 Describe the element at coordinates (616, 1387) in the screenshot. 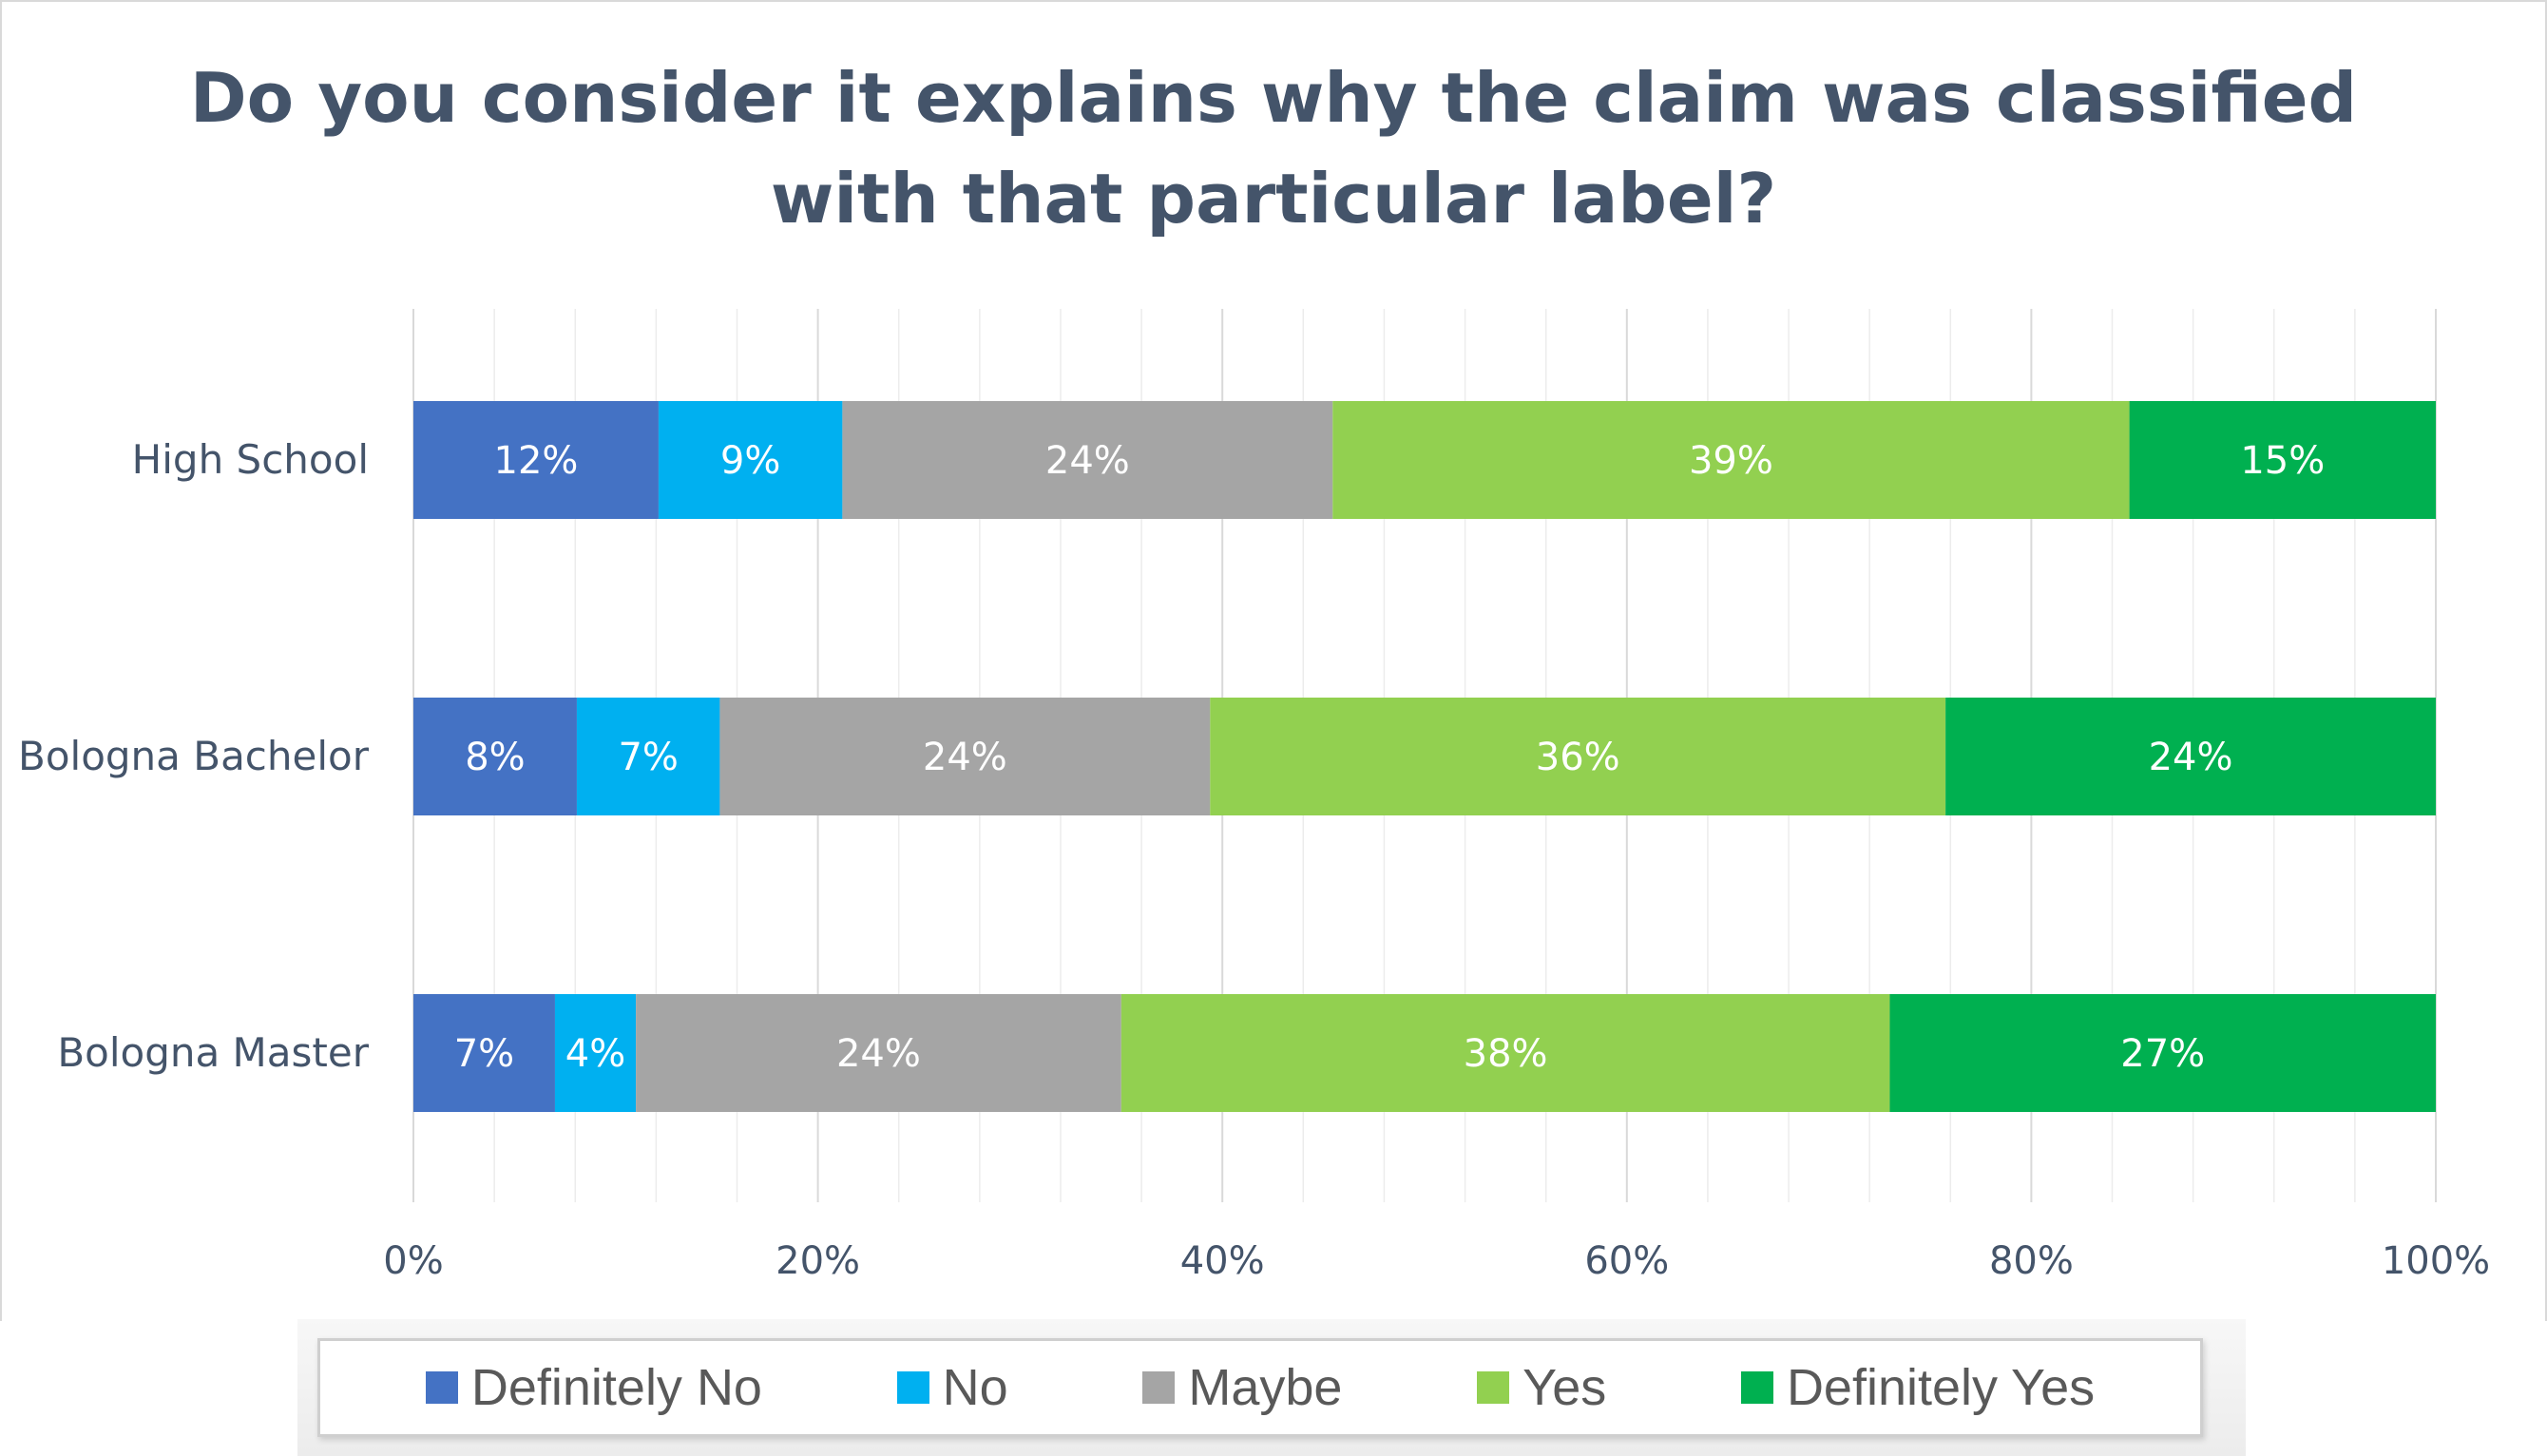

I see `legend-label: Definitely No` at that location.